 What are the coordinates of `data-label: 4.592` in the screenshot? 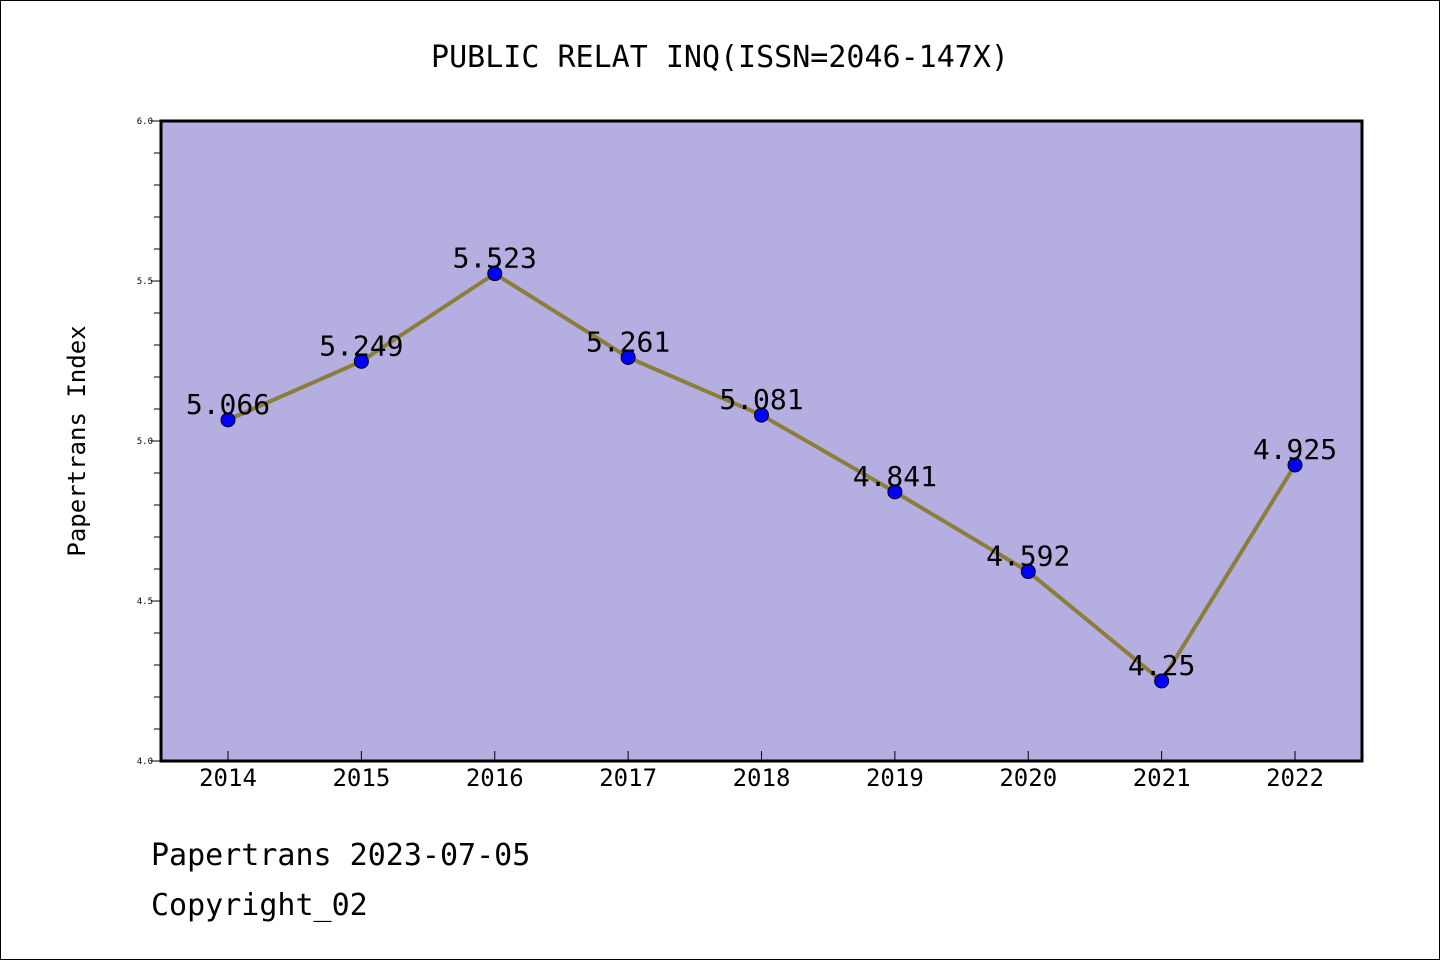 It's located at (1028, 556).